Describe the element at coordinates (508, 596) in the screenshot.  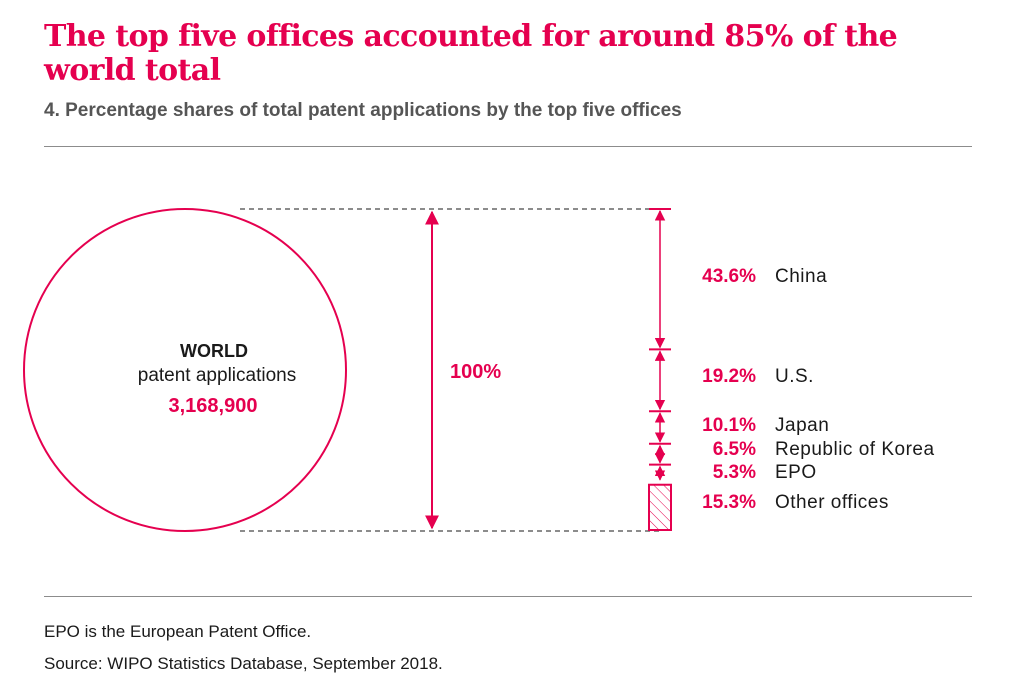
I see `bottom-divider` at that location.